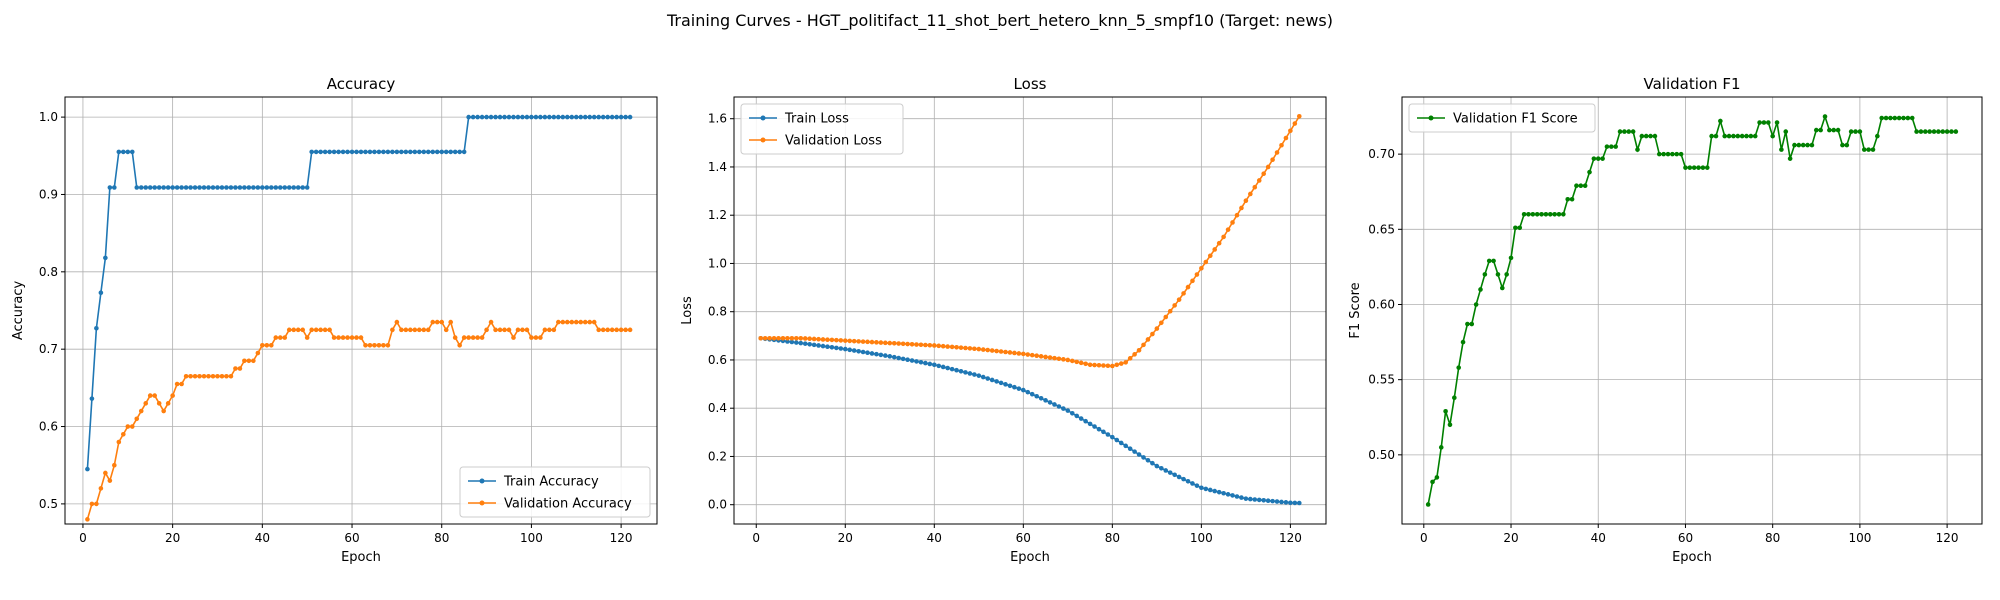 The height and width of the screenshot is (600, 2000). I want to click on validation-f1-xlabel: Epoch, so click(1692, 557).